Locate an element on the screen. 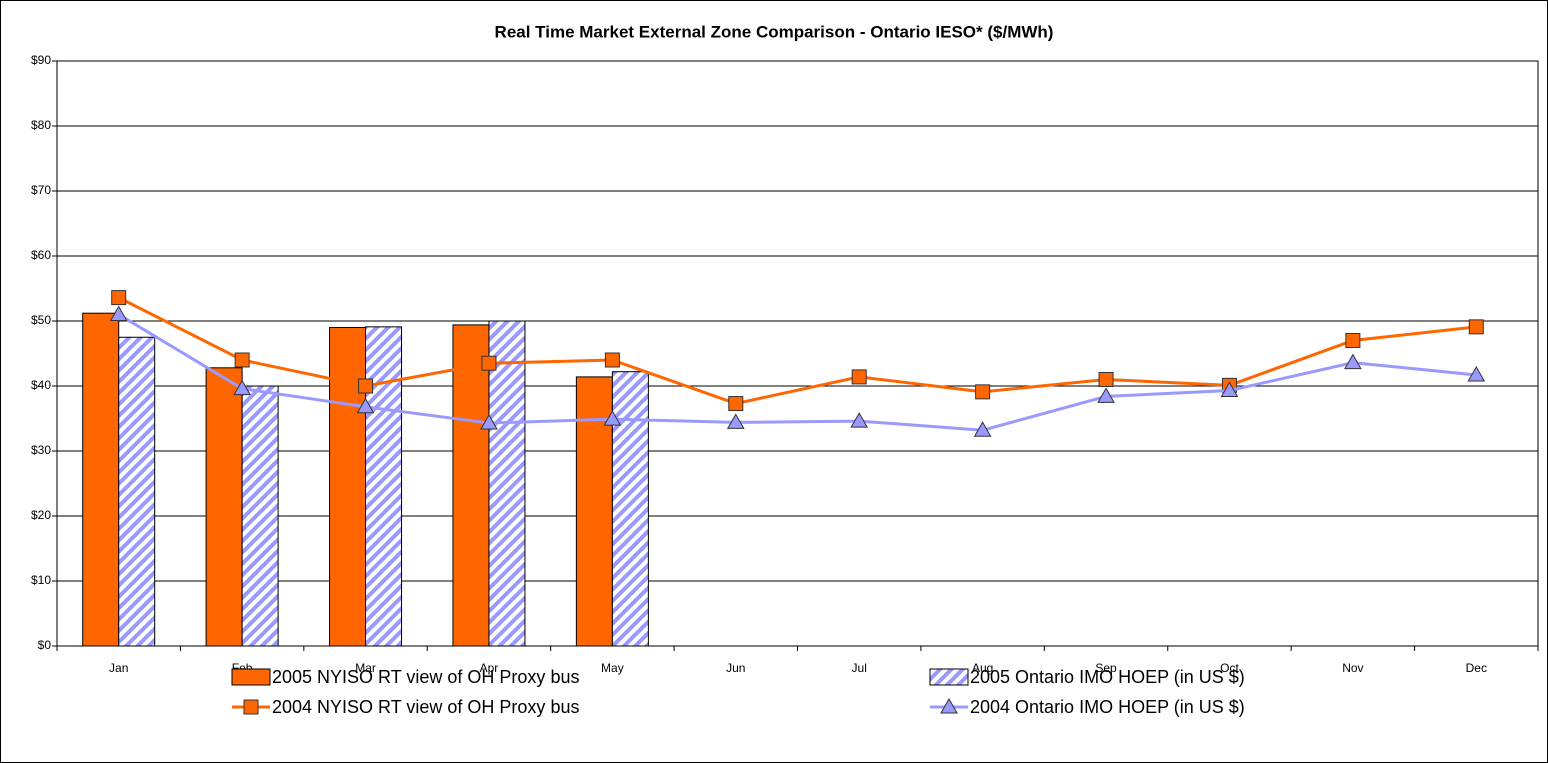 This screenshot has width=1548, height=763. y-tick-label: $10 is located at coordinates (41, 580).